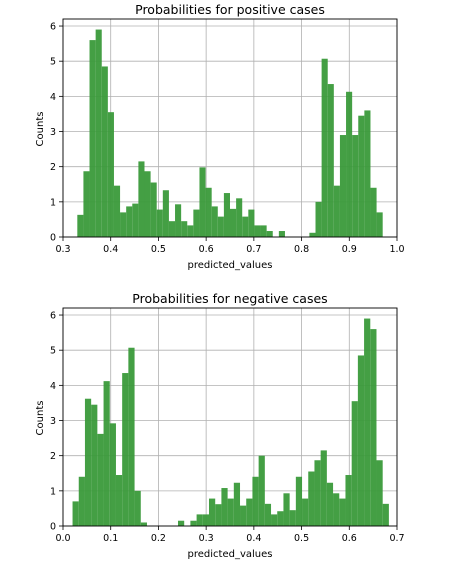 The height and width of the screenshot is (568, 462). What do you see at coordinates (396, 249) in the screenshot?
I see `x-tick-label: 1.0` at bounding box center [396, 249].